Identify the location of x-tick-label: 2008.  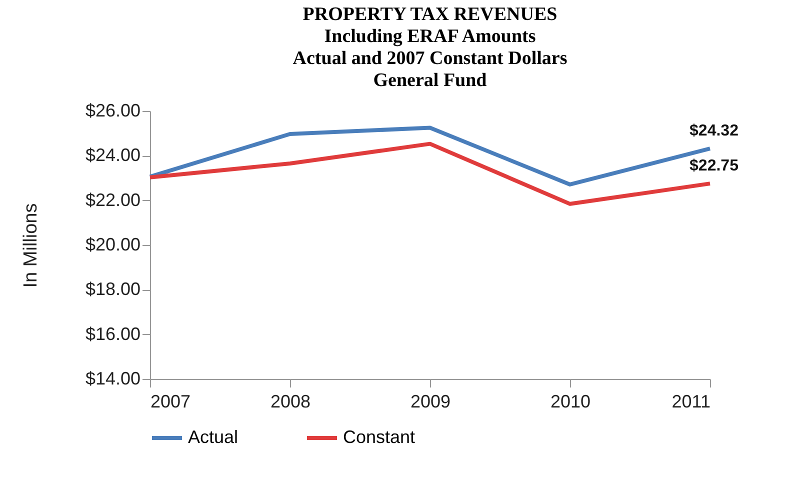
(290, 402).